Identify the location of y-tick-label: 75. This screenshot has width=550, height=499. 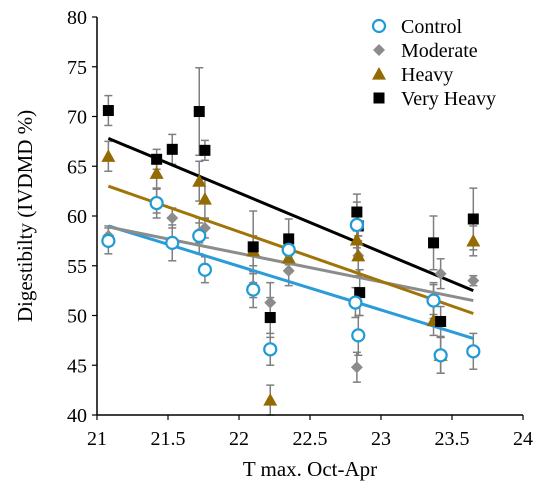
(77, 68).